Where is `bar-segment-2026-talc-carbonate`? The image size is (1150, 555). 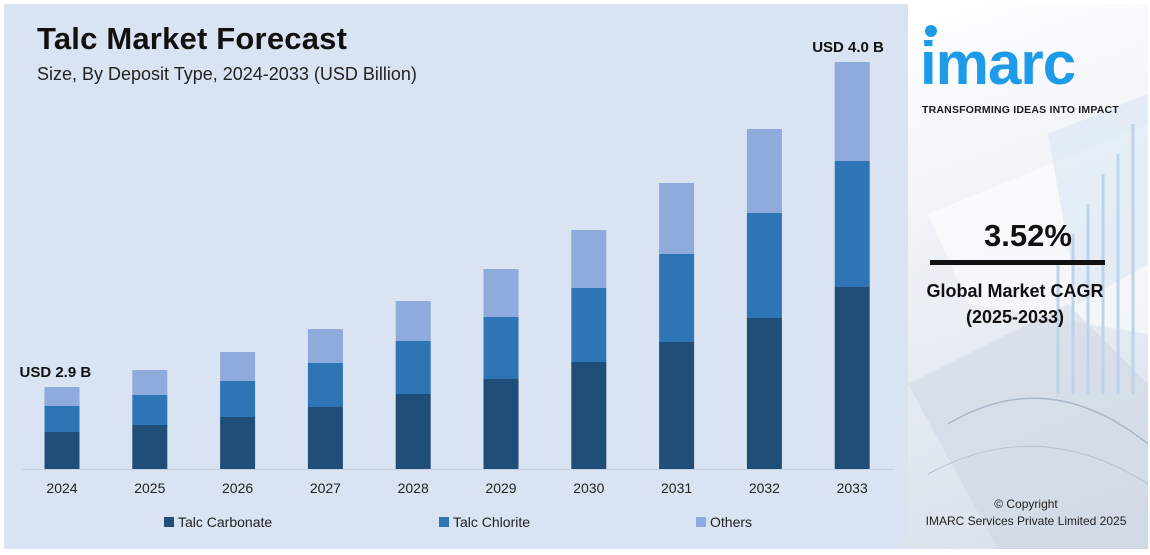
bar-segment-2026-talc-carbonate is located at coordinates (238, 443).